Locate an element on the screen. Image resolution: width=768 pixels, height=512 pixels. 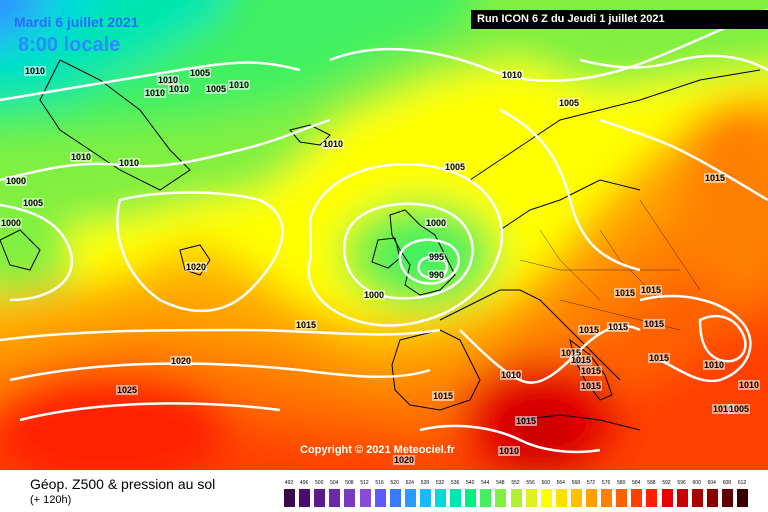
isobar-label-l19: 995 is located at coordinates (437, 257).